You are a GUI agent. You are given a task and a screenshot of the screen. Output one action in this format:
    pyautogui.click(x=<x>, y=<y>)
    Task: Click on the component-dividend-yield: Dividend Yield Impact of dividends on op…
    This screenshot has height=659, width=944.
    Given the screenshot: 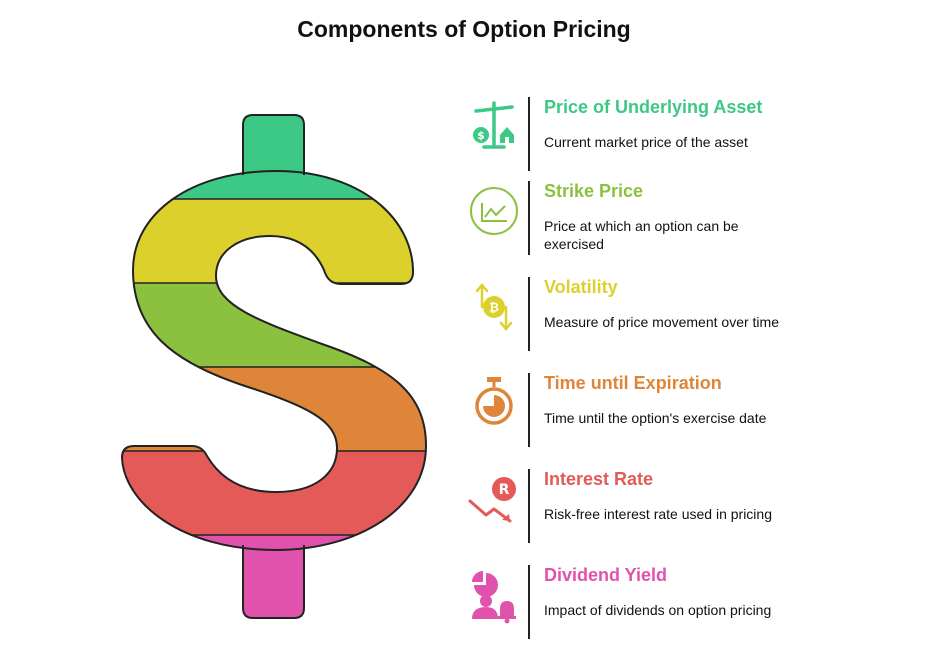 What is the action you would take?
    pyautogui.click(x=674, y=605)
    